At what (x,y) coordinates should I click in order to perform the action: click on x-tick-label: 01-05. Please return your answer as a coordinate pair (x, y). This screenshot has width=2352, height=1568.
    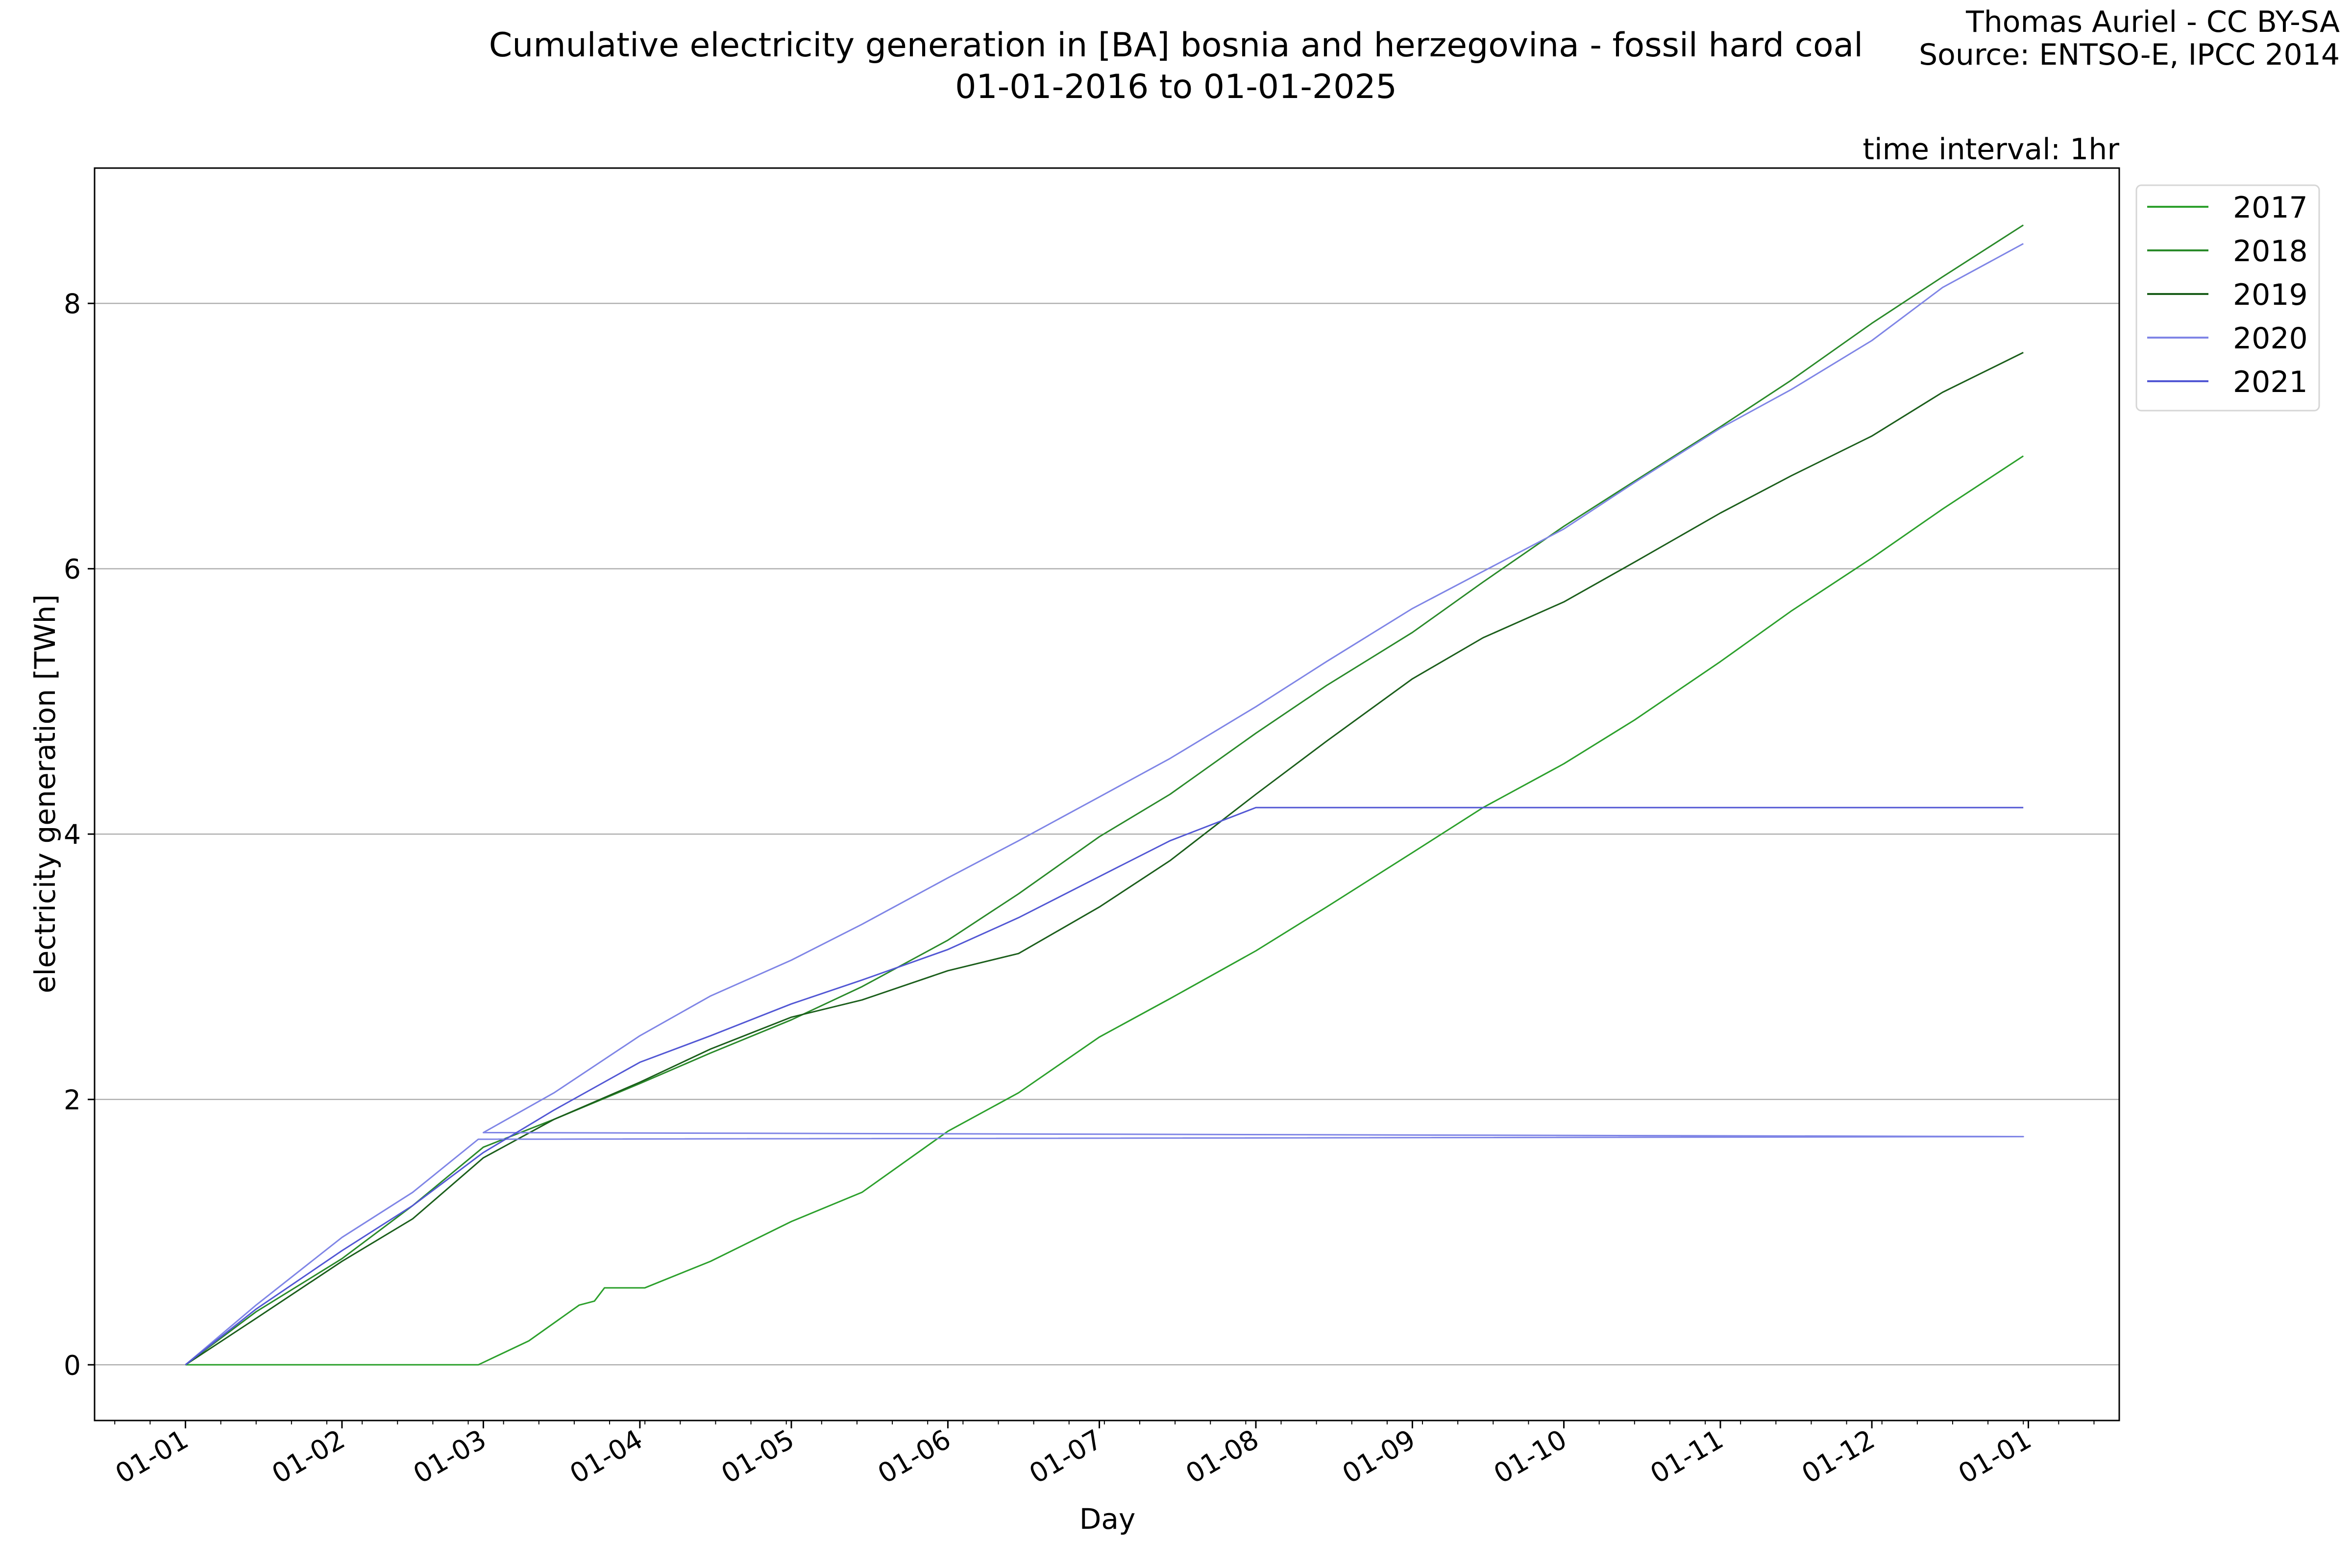
    Looking at the image, I should click on (757, 1456).